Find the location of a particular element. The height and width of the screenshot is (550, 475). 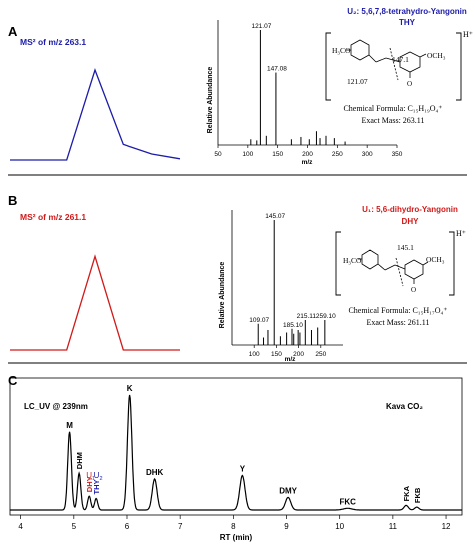

b-ms2-peak-label: 145.07 is located at coordinates (275, 216).